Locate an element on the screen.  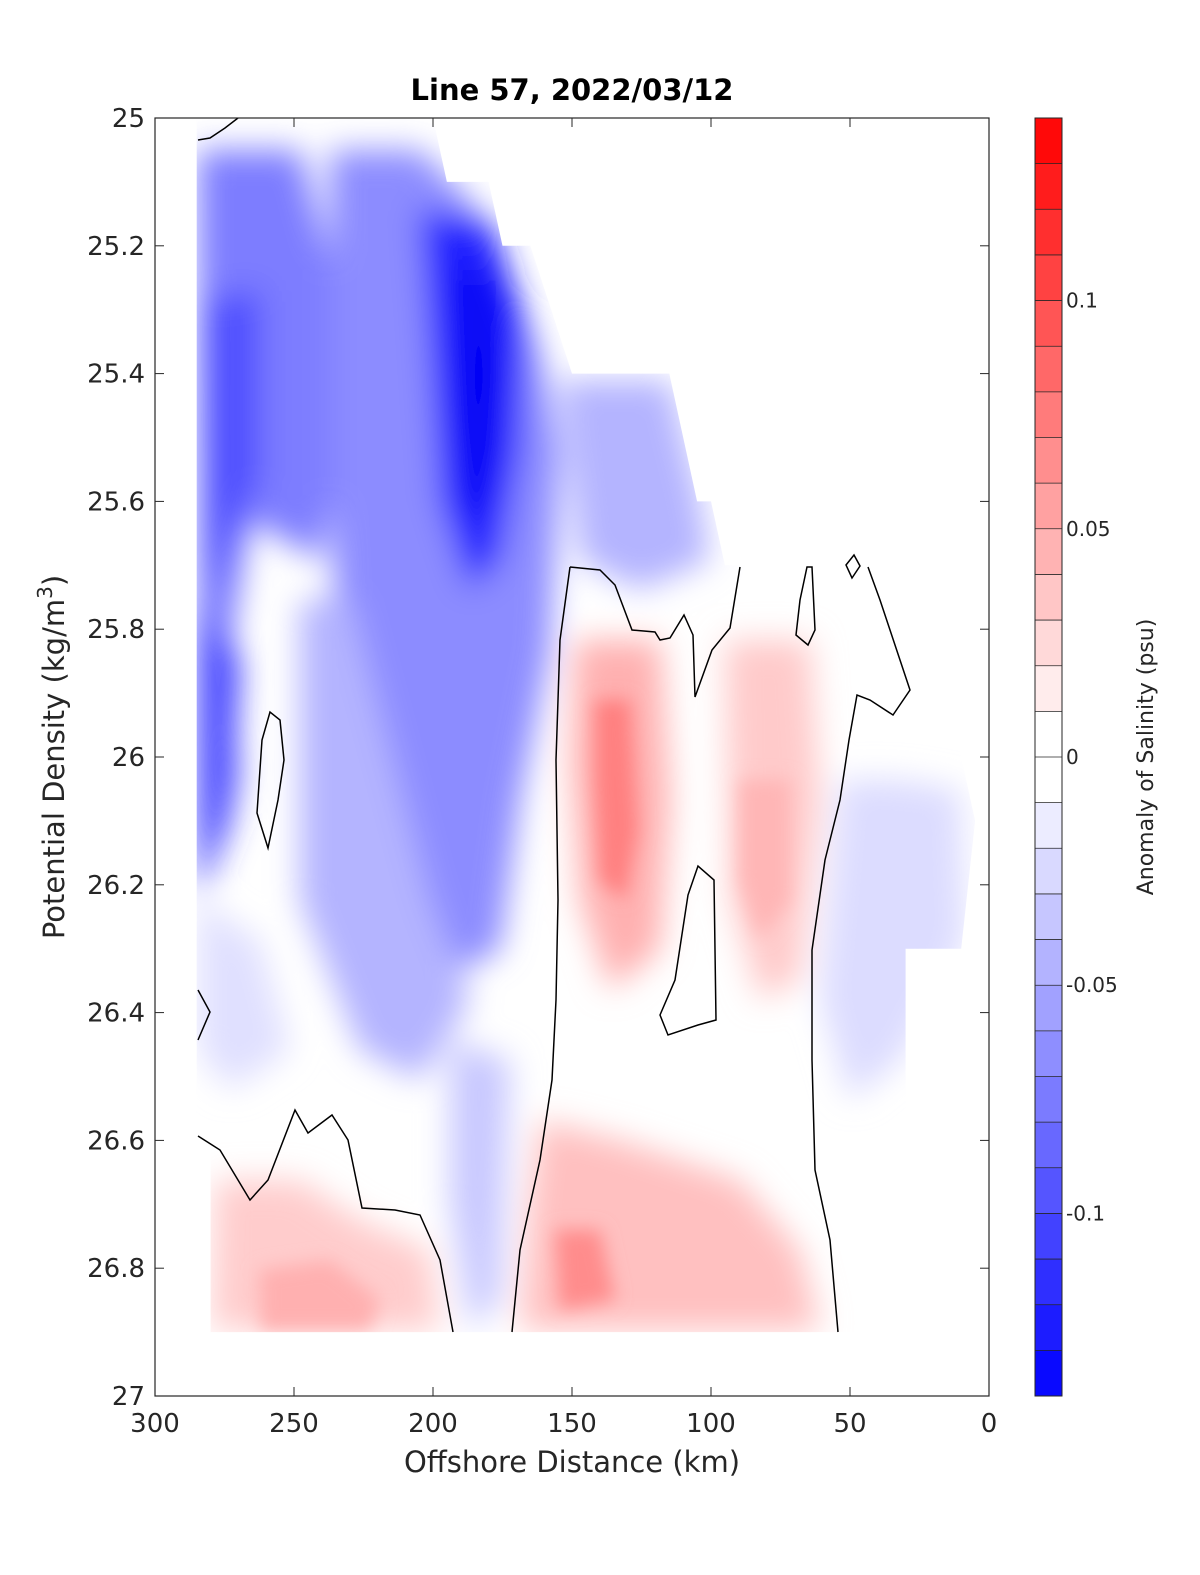
fresh-region-shelf-top is located at coordinates (635, 485).